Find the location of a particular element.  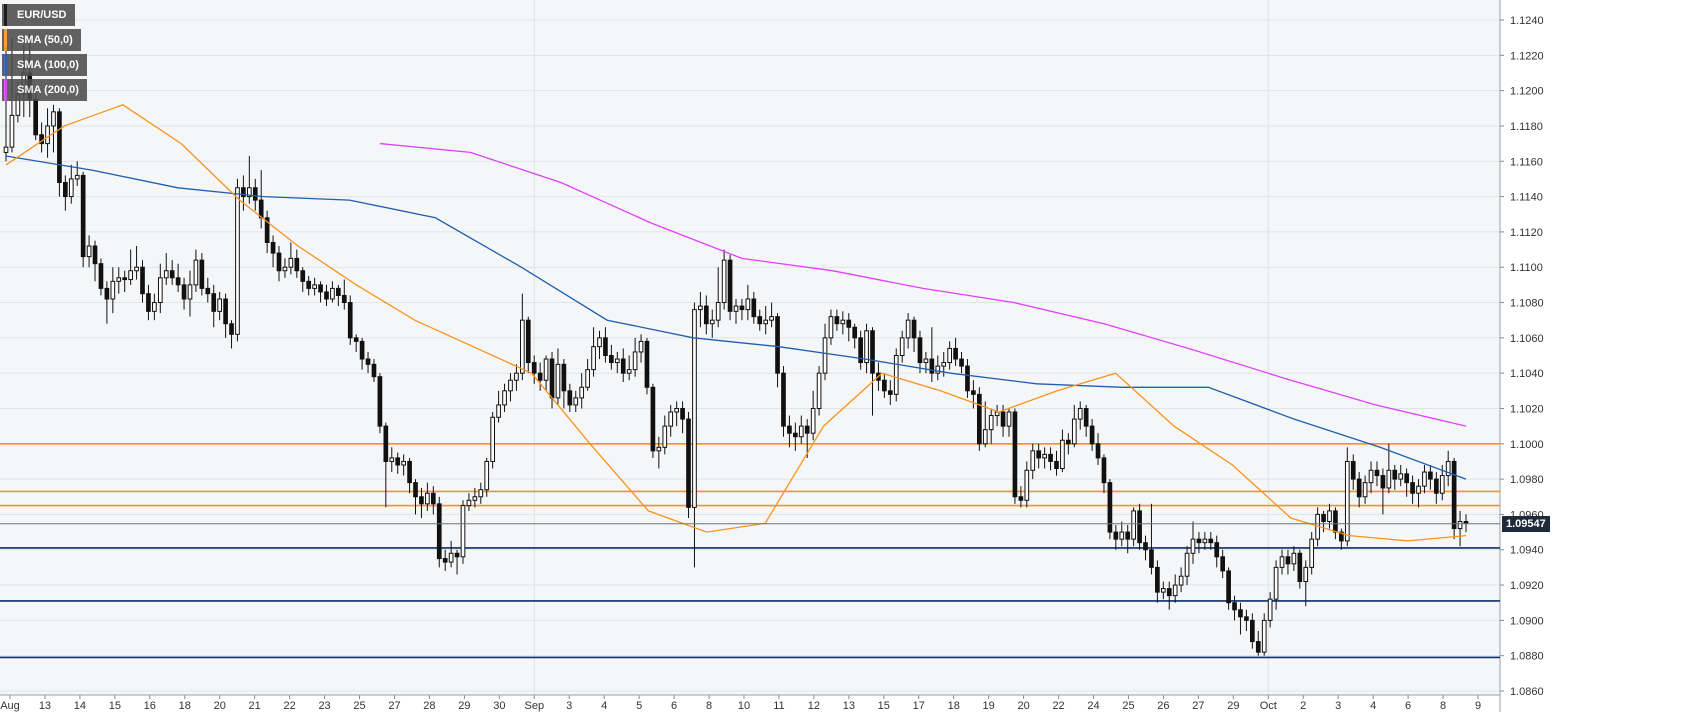

y-tick-label: 1.0880 is located at coordinates (1527, 657).